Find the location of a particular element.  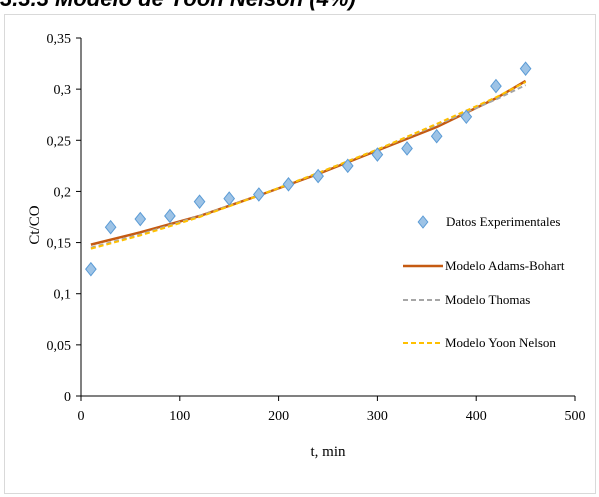

y-tick-label: 0,35 is located at coordinates (59, 39).